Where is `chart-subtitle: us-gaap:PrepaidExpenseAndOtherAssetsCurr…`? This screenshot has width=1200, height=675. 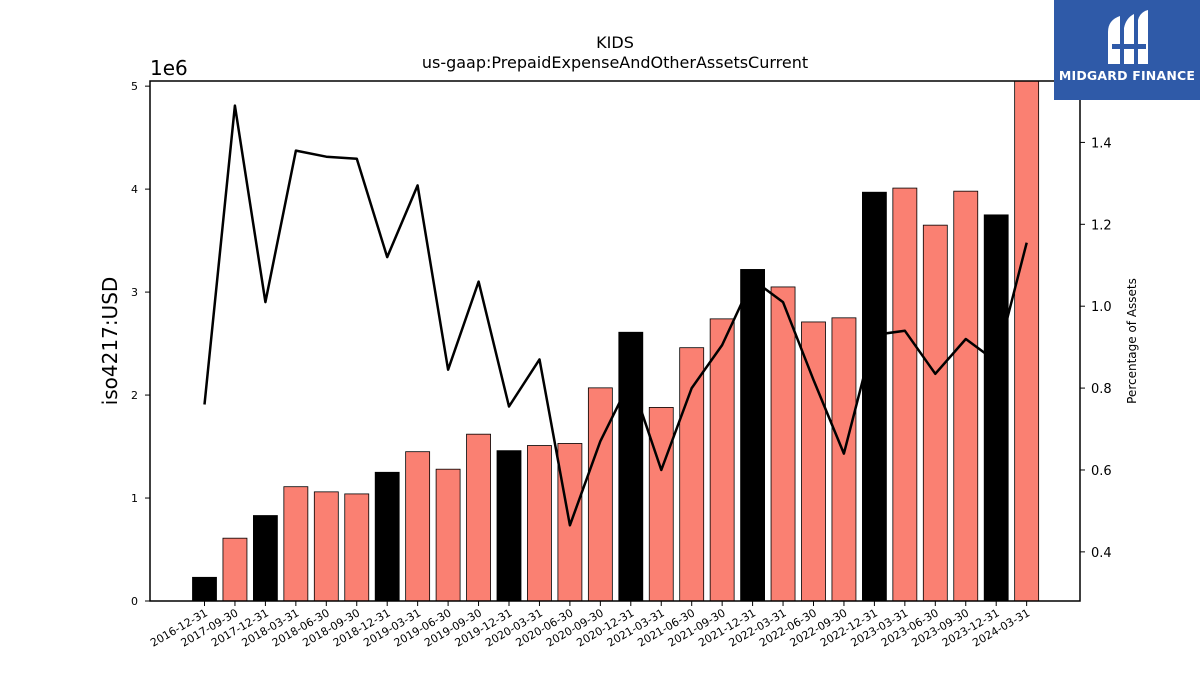 chart-subtitle: us-gaap:PrepaidExpenseAndOtherAssetsCurr… is located at coordinates (615, 62).